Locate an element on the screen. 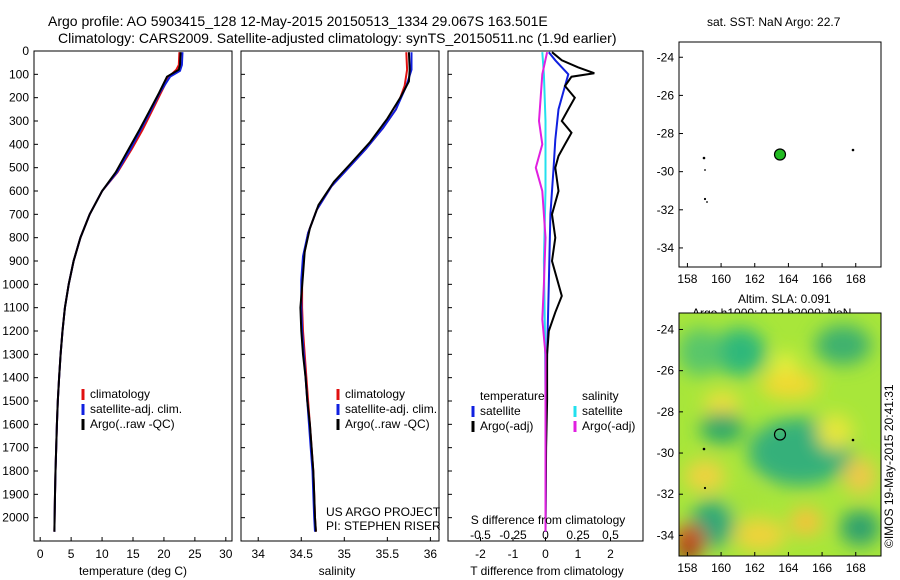 Image resolution: width=900 pixels, height=580 pixels. salinity-difference-tick-label: -0.25 is located at coordinates (513, 535).